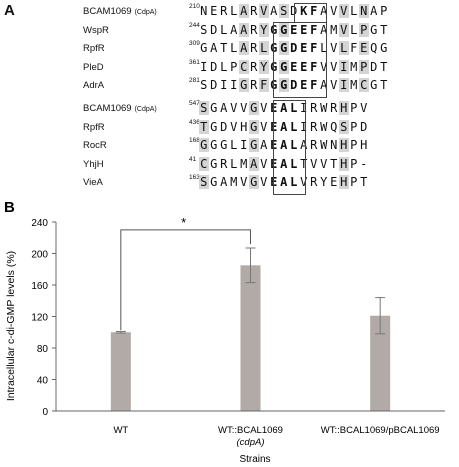 This screenshot has width=459, height=467. Describe the element at coordinates (95, 145) in the screenshot. I see `protein-name: RocR` at that location.